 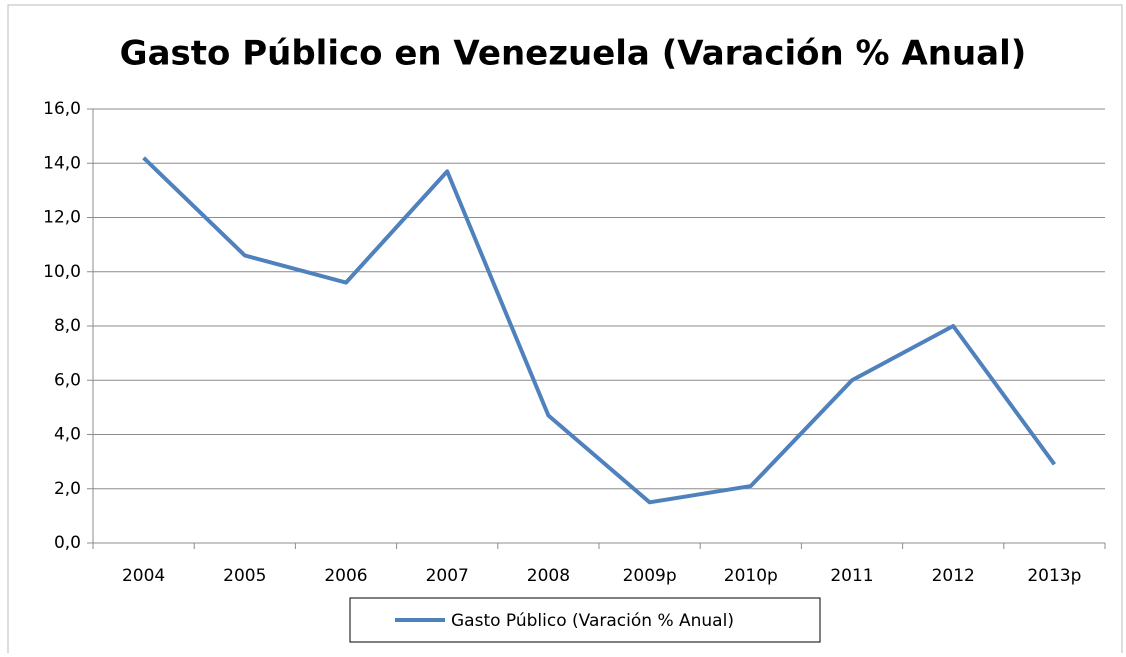 I want to click on x-tick-label: 2008, so click(x=548, y=576).